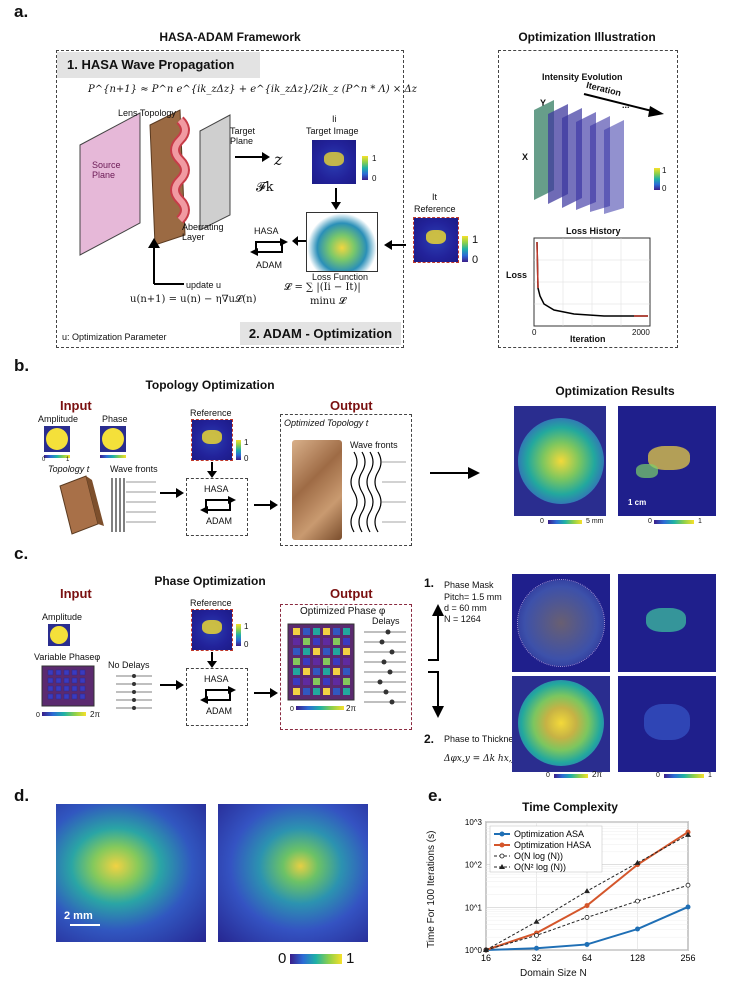  Describe the element at coordinates (473, 597) in the screenshot. I see `pitch-label: Pitch= 1.5 mm` at that location.